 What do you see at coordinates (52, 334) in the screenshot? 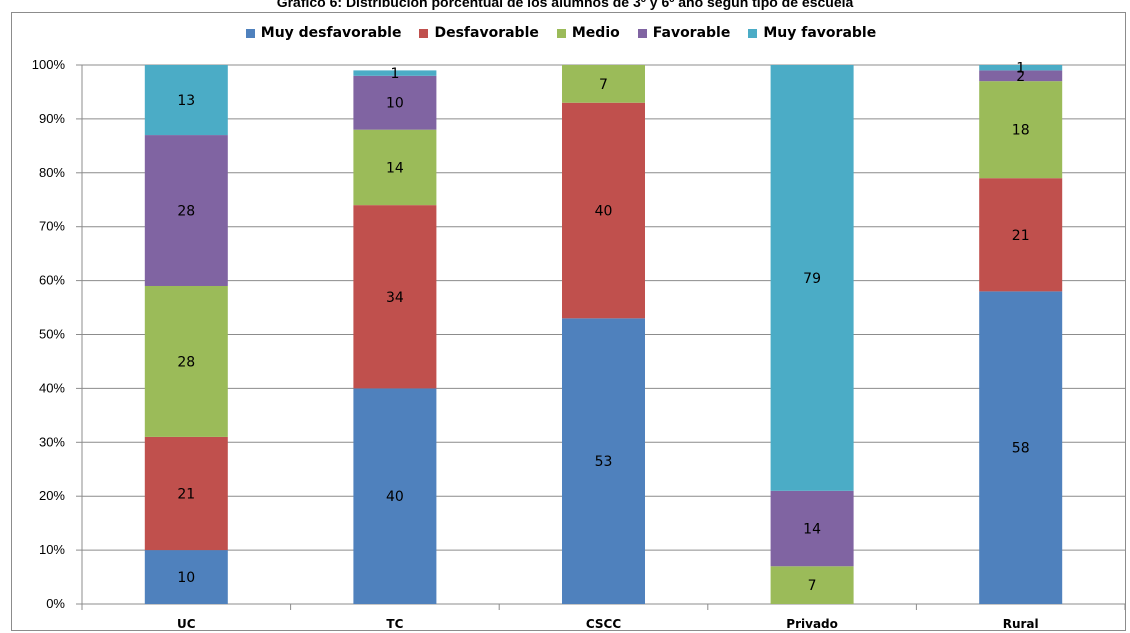
I see `y-tick-label: 50%` at bounding box center [52, 334].